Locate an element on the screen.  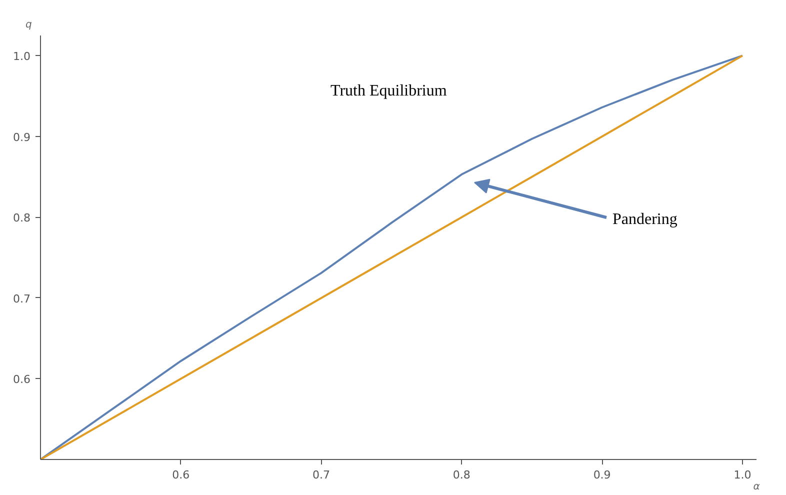
annotation: Truth Equilibrium is located at coordinates (389, 91).